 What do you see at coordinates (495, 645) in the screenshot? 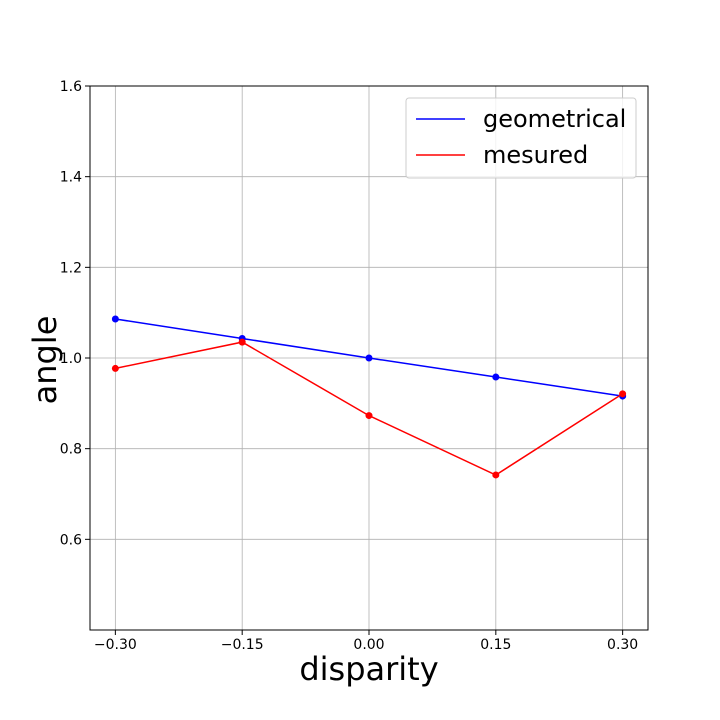
I see `x-tick-label: 0.15` at bounding box center [495, 645].